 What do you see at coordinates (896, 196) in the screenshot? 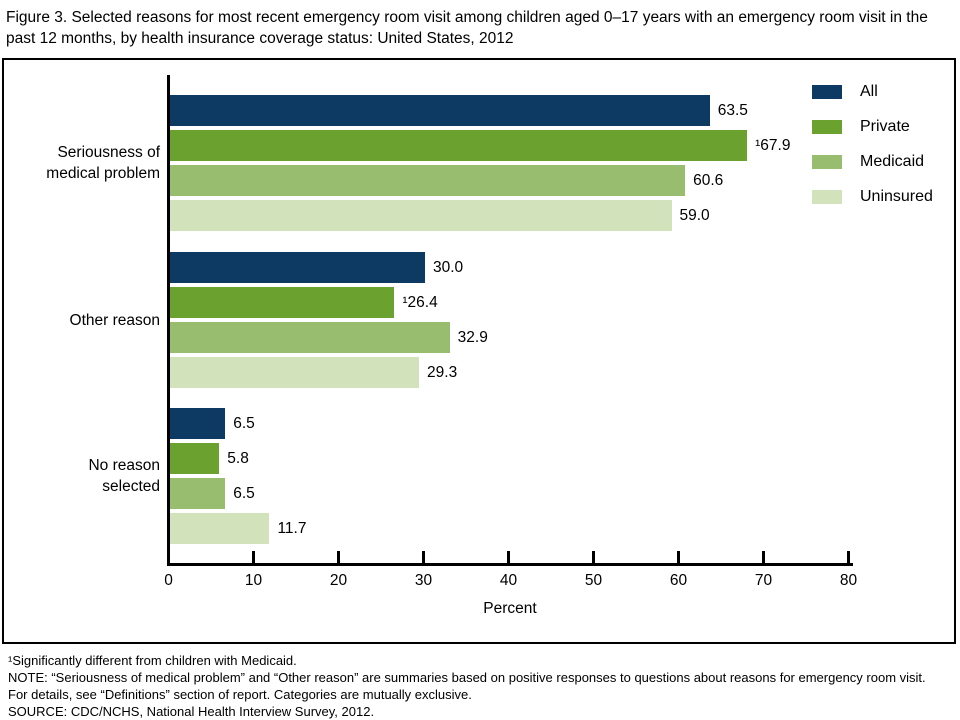
I see `legend-label: Uninsured` at bounding box center [896, 196].